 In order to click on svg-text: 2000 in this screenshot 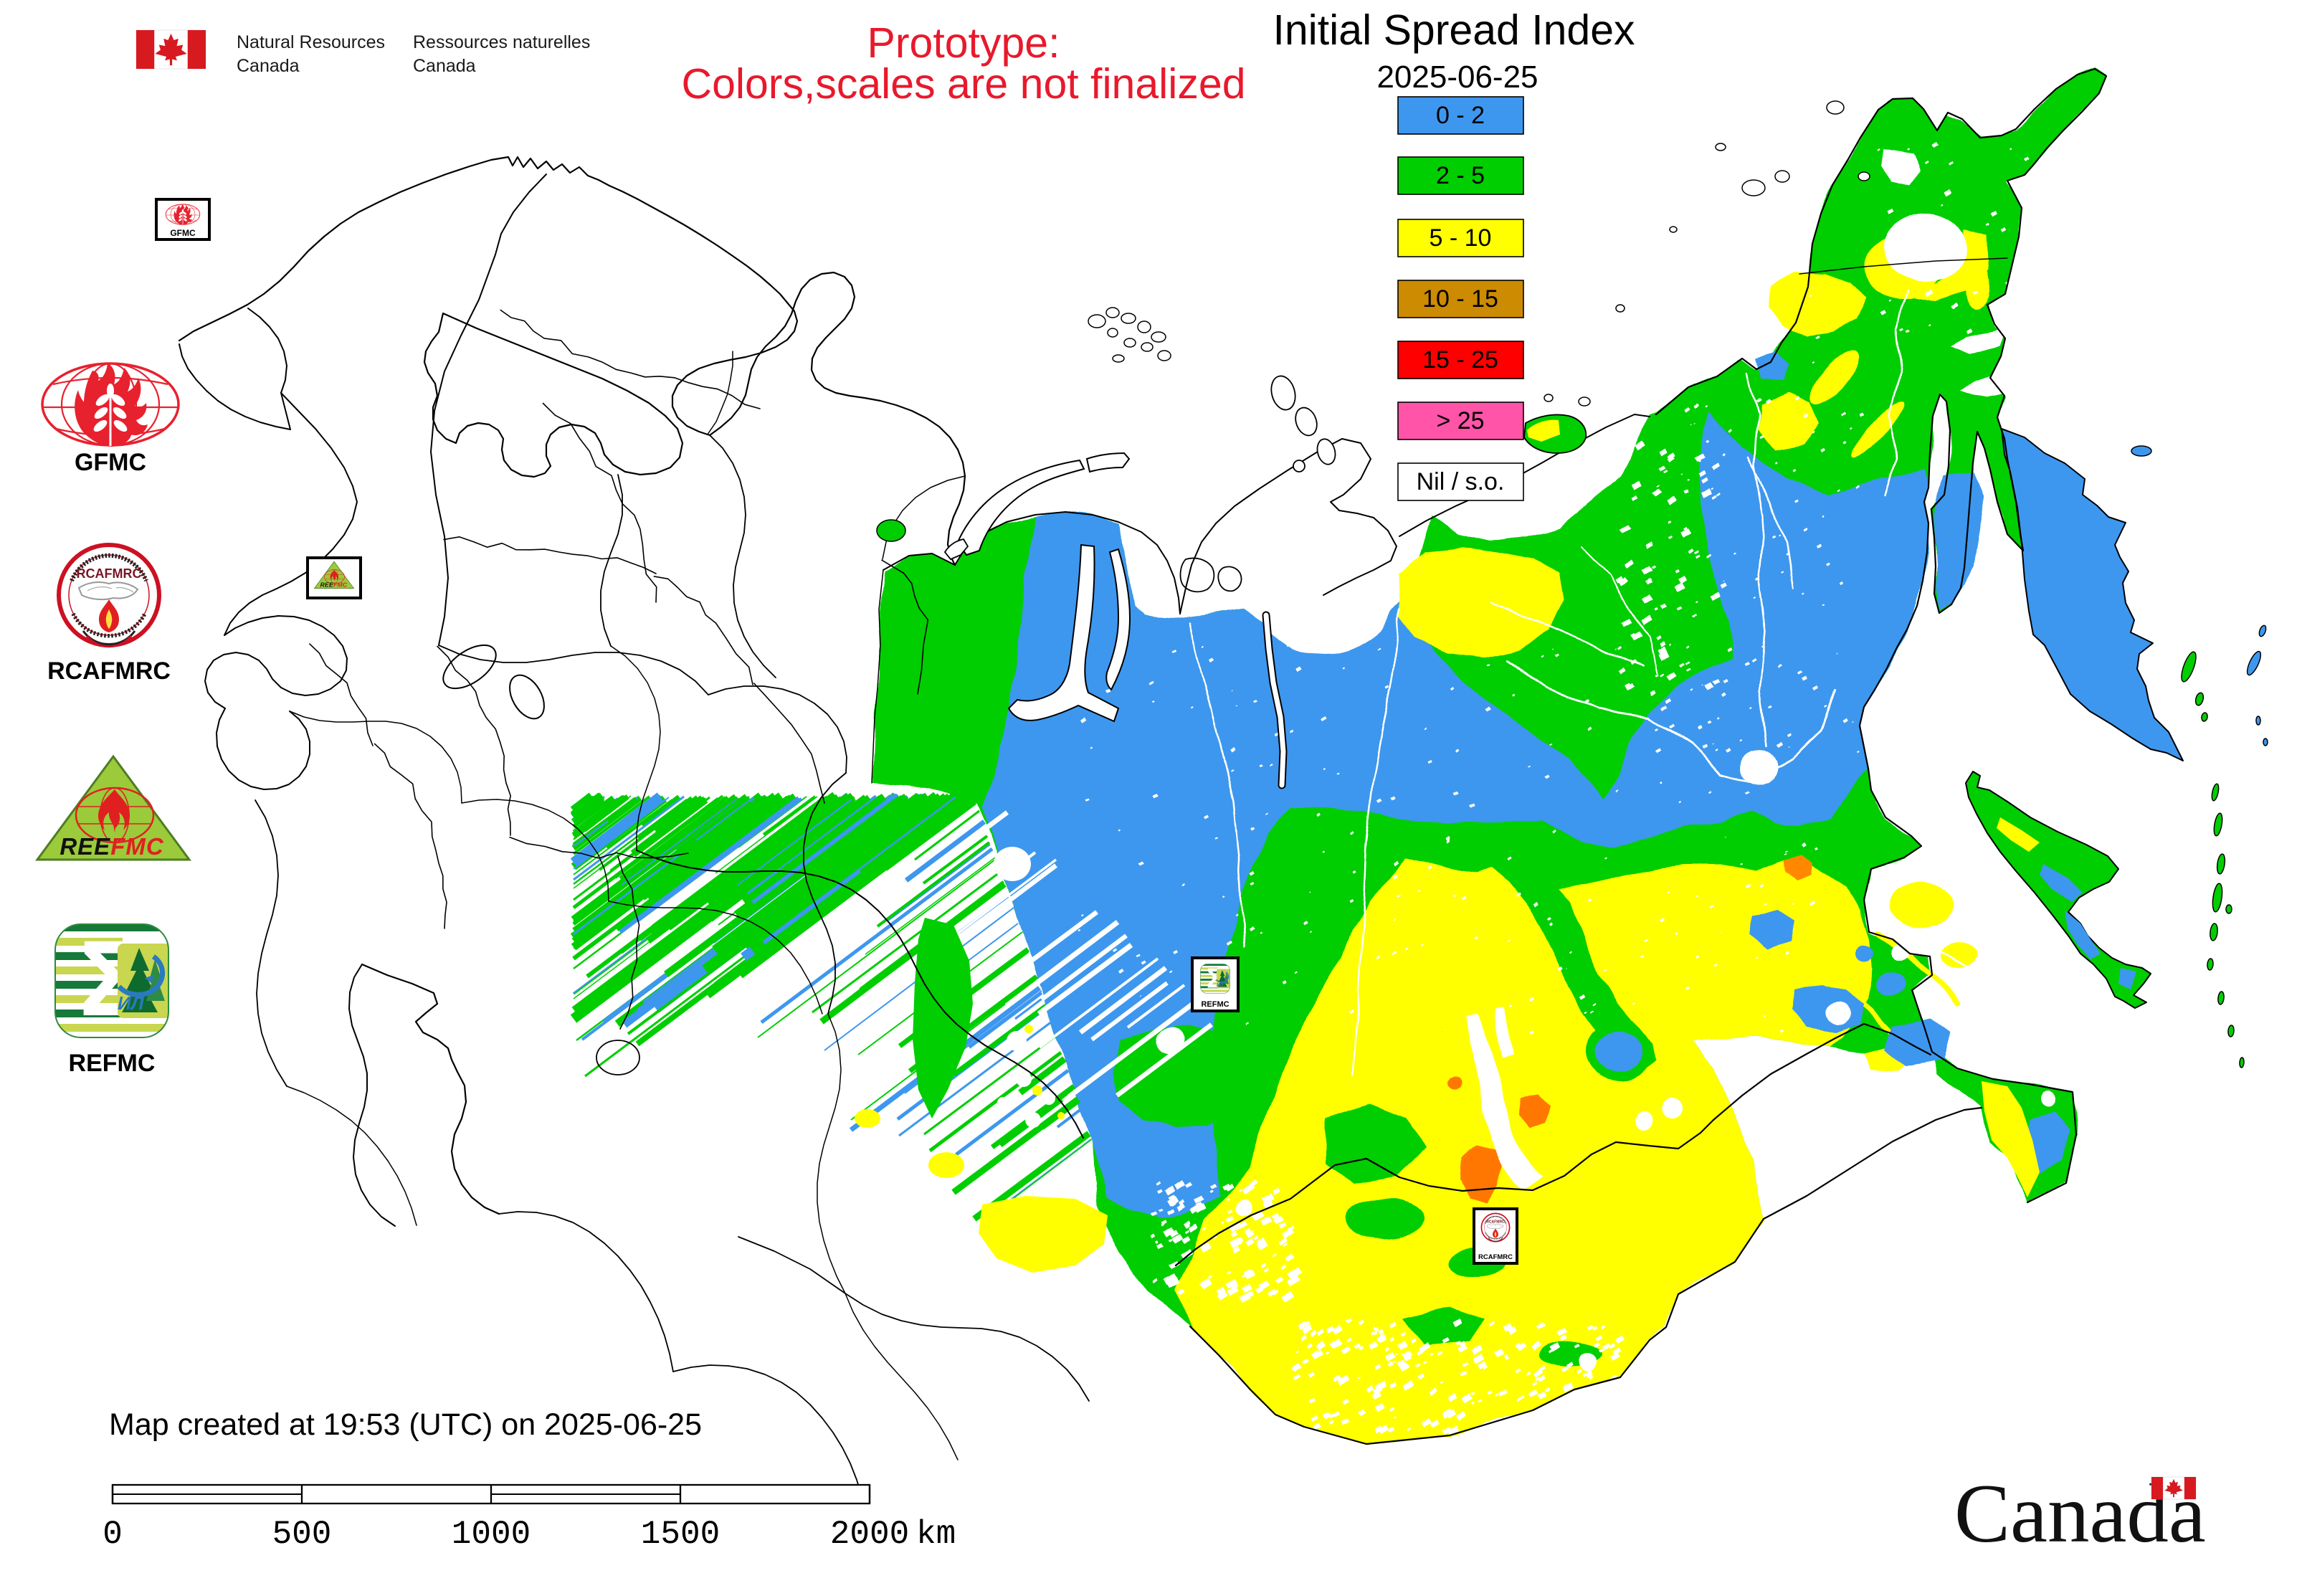, I will do `click(870, 1534)`.